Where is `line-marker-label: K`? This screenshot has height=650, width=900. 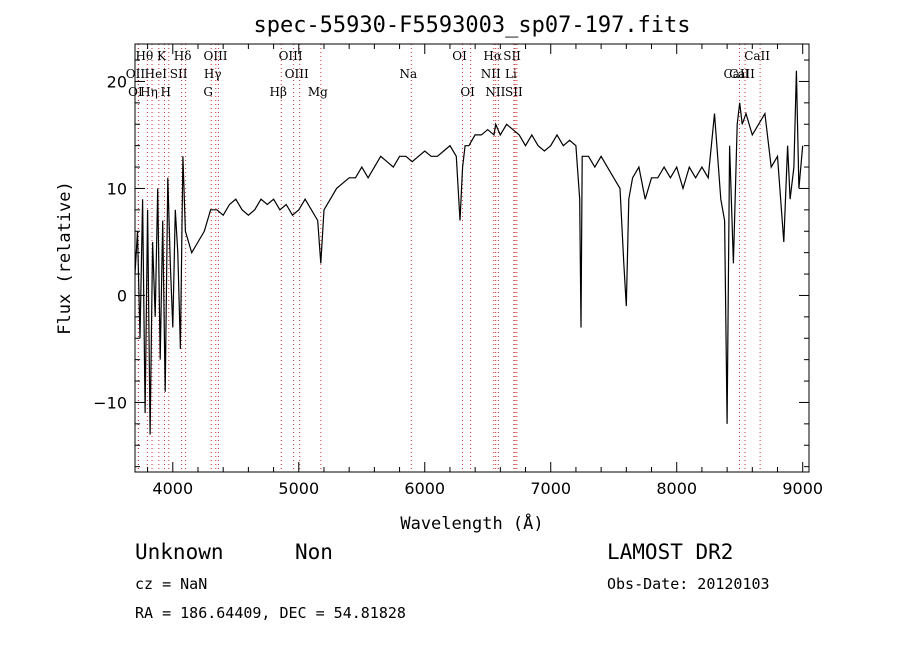
line-marker-label: K is located at coordinates (162, 56).